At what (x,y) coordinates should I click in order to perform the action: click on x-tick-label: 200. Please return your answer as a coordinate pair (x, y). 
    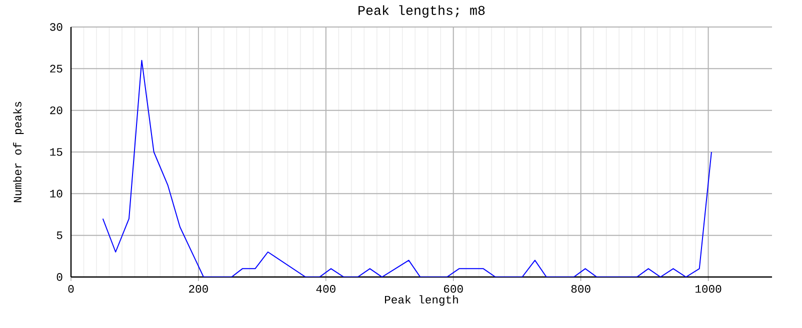
    Looking at the image, I should click on (198, 289).